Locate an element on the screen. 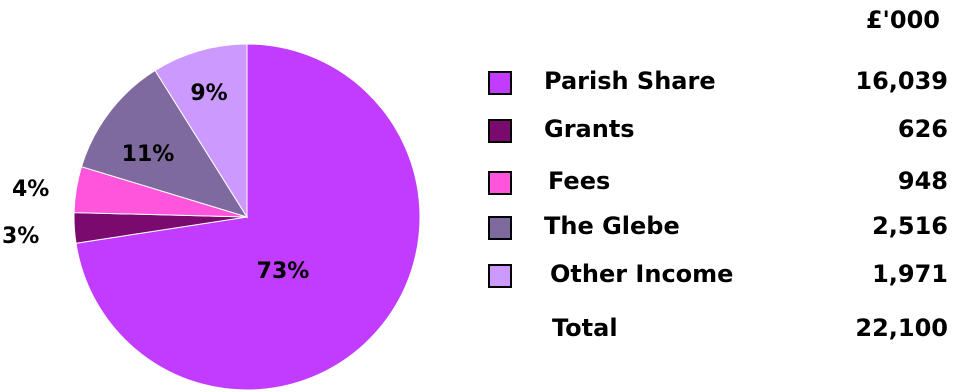  pie-percent-label-parish-share: 73% is located at coordinates (283, 271).